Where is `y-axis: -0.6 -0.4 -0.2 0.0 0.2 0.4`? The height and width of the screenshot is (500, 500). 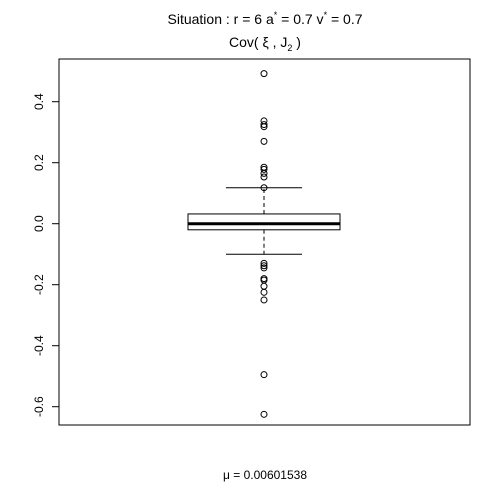 y-axis: -0.6 -0.4 -0.2 0.0 0.2 0.4 is located at coordinates (46, 255).